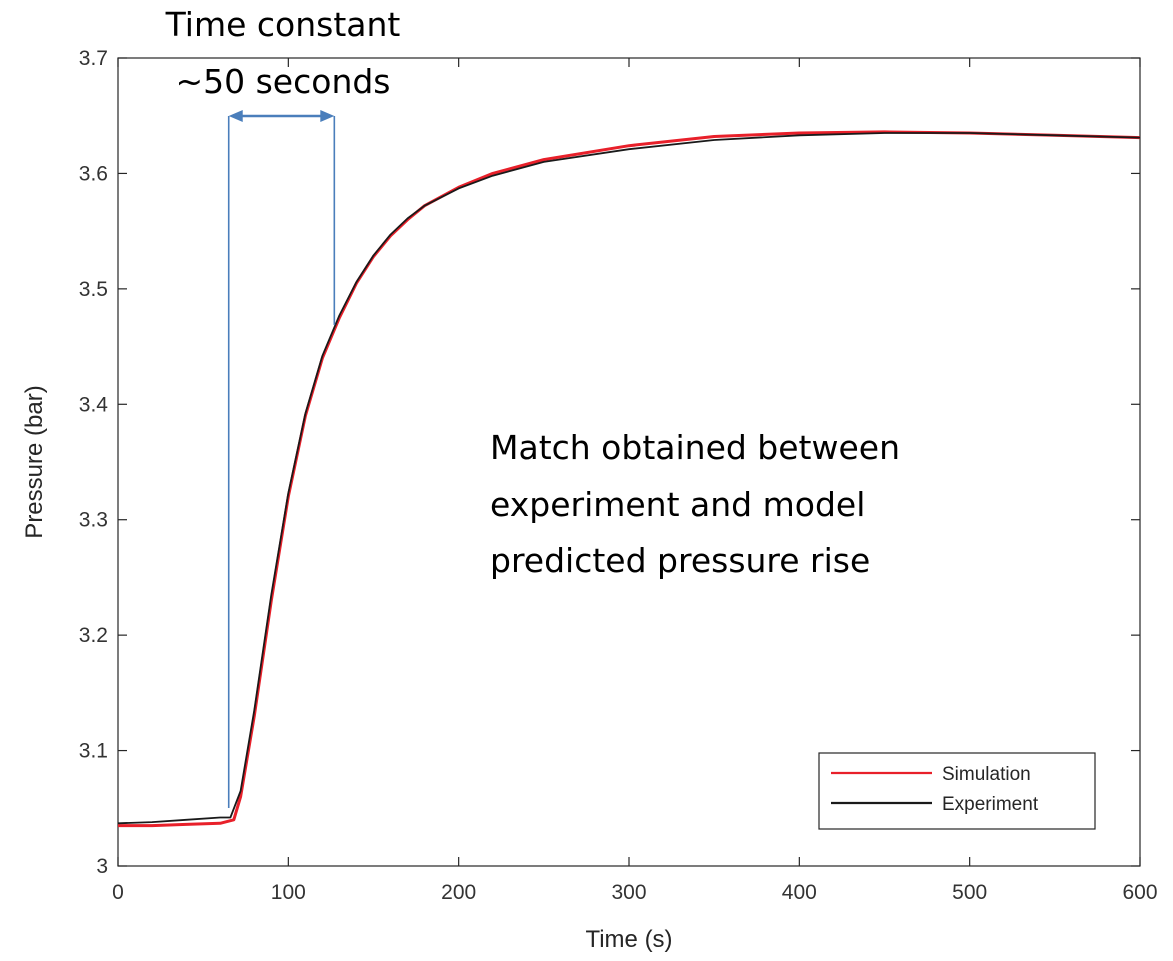 This screenshot has width=1173, height=961. What do you see at coordinates (695, 447) in the screenshot?
I see `match-text-line-1: Match obtained between` at bounding box center [695, 447].